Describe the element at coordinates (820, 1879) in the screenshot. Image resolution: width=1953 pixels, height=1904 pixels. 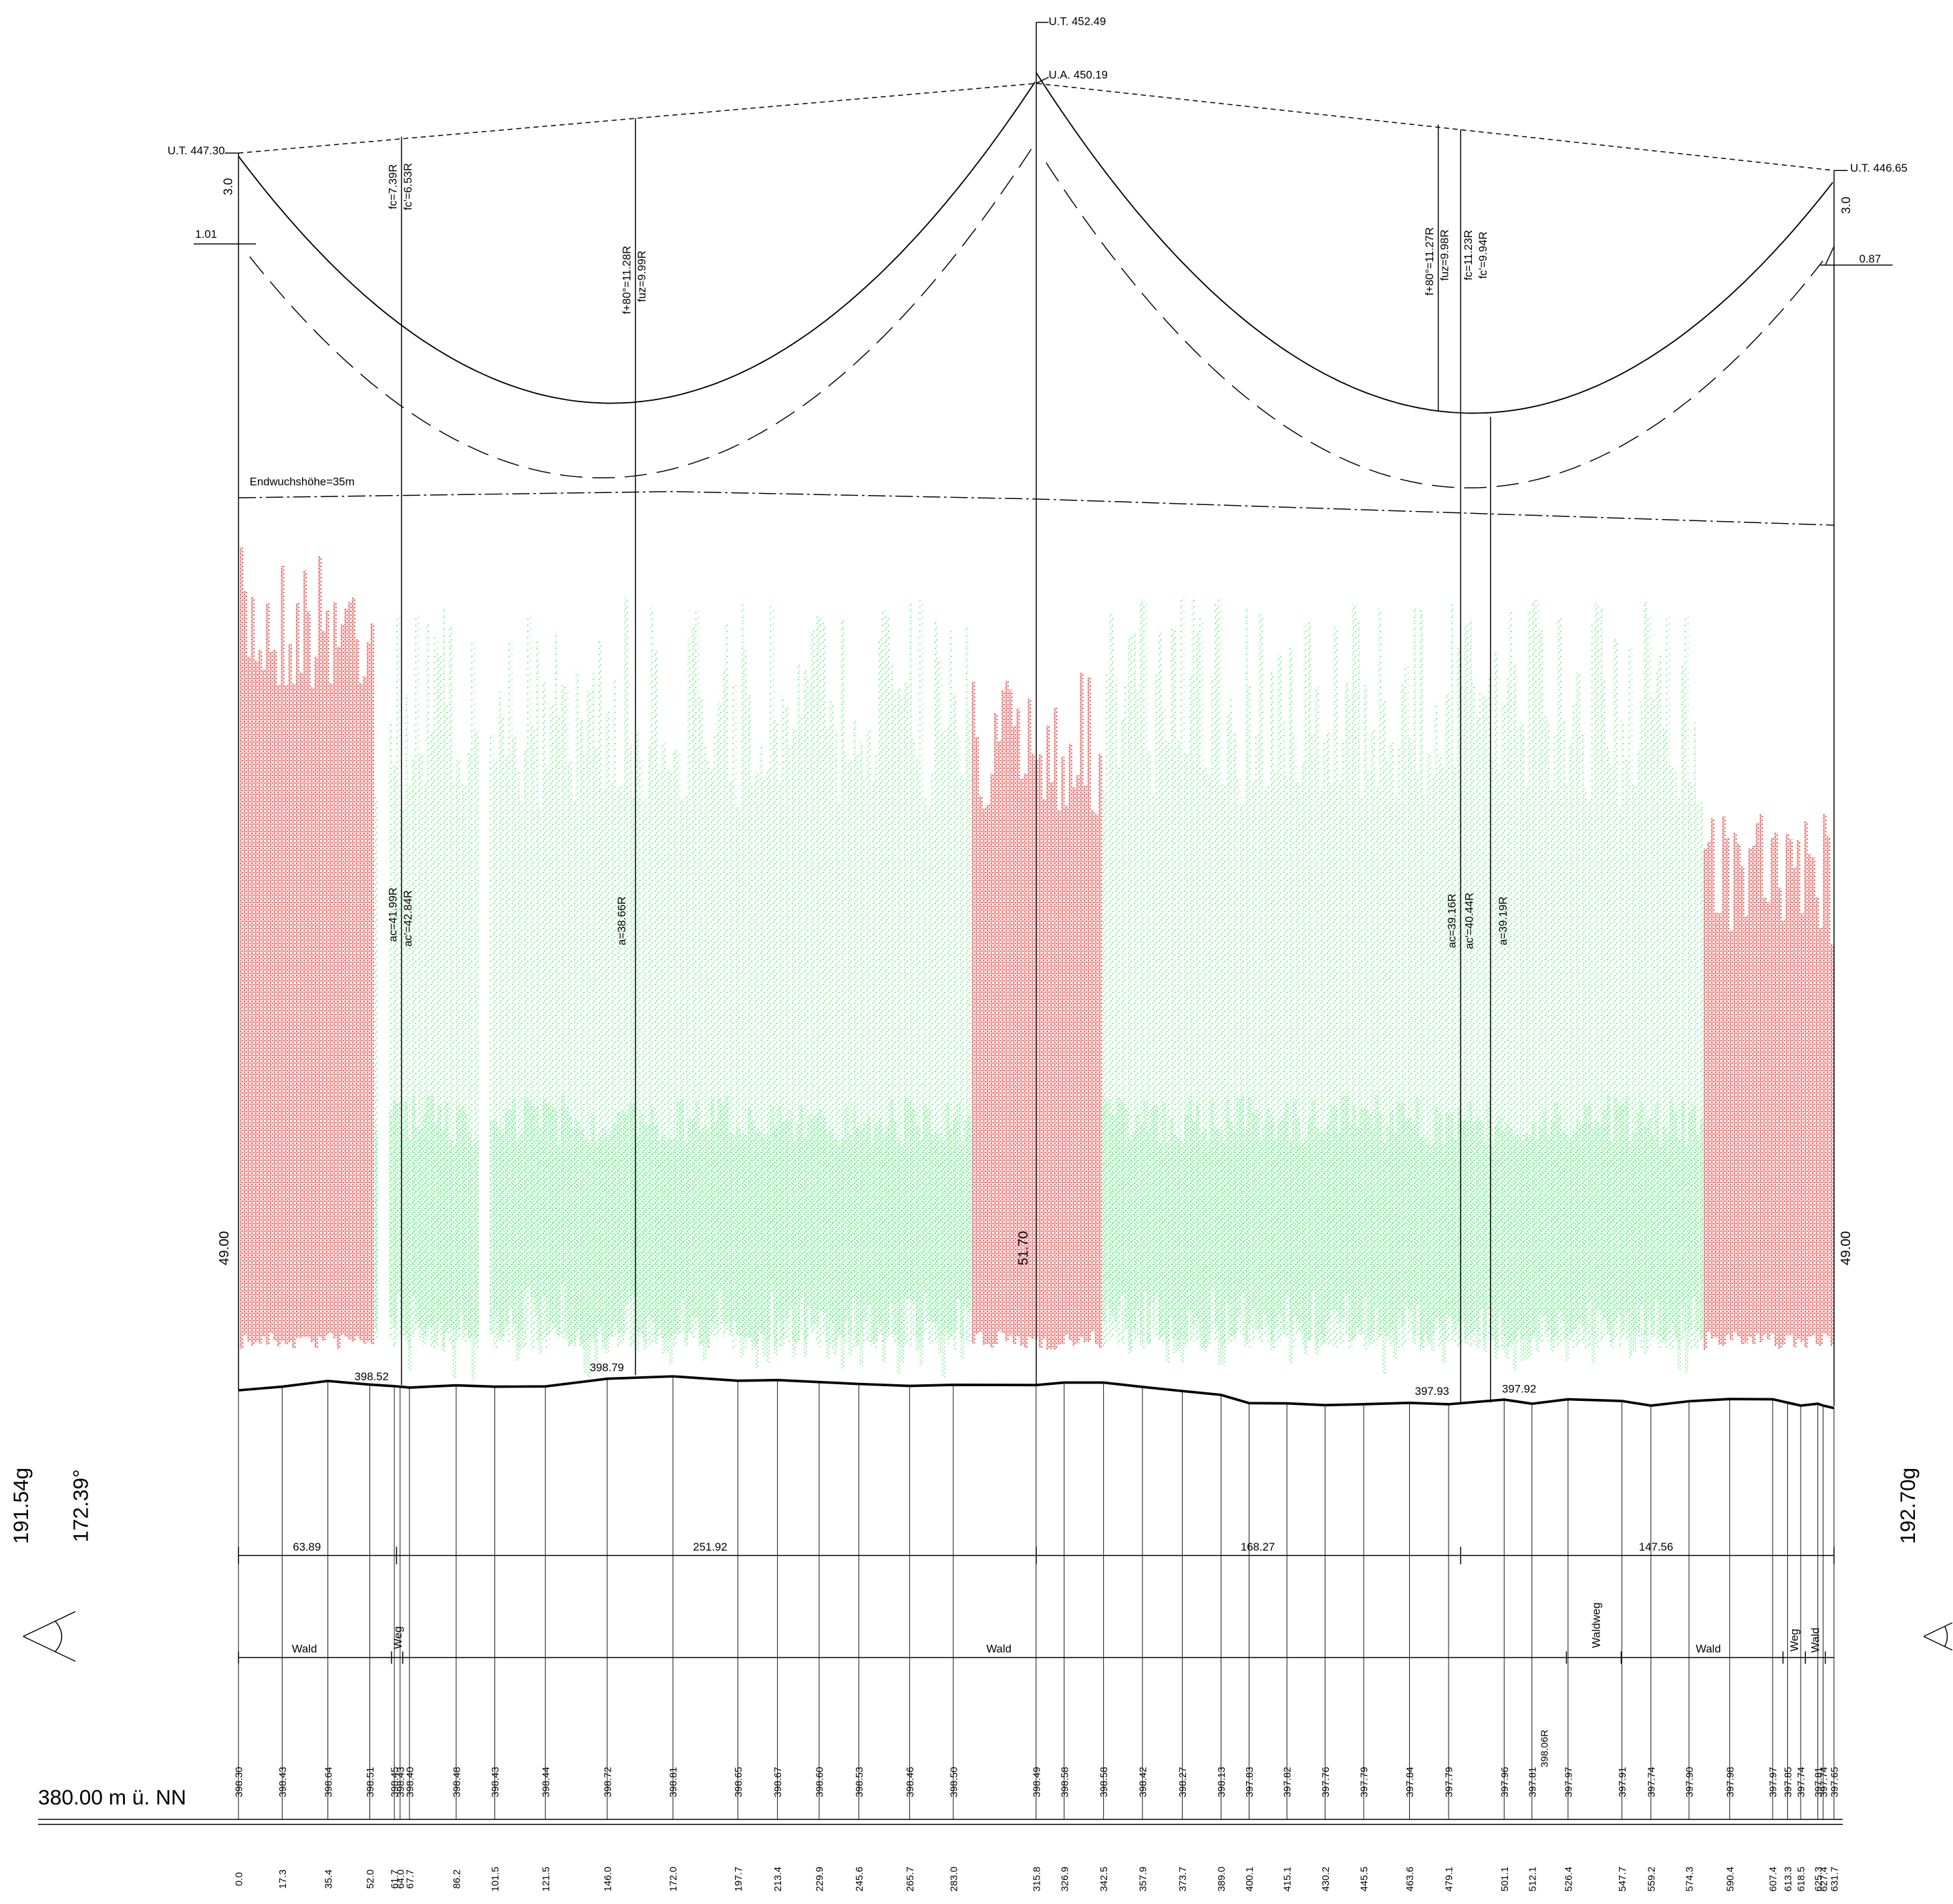
I see `station-label: 229.9` at that location.